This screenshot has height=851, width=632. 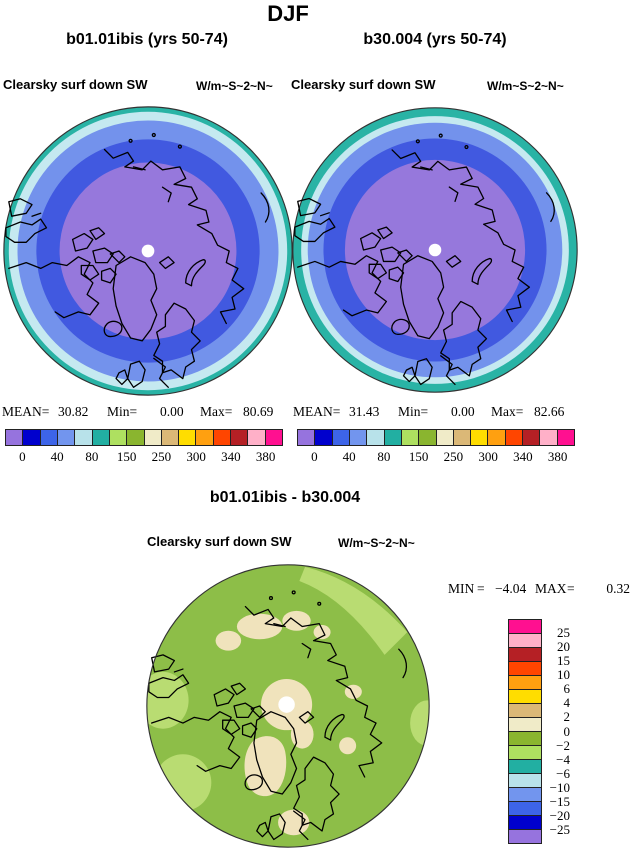 What do you see at coordinates (376, 543) in the screenshot?
I see `diff-units-label: W/m~S~2~N~` at bounding box center [376, 543].